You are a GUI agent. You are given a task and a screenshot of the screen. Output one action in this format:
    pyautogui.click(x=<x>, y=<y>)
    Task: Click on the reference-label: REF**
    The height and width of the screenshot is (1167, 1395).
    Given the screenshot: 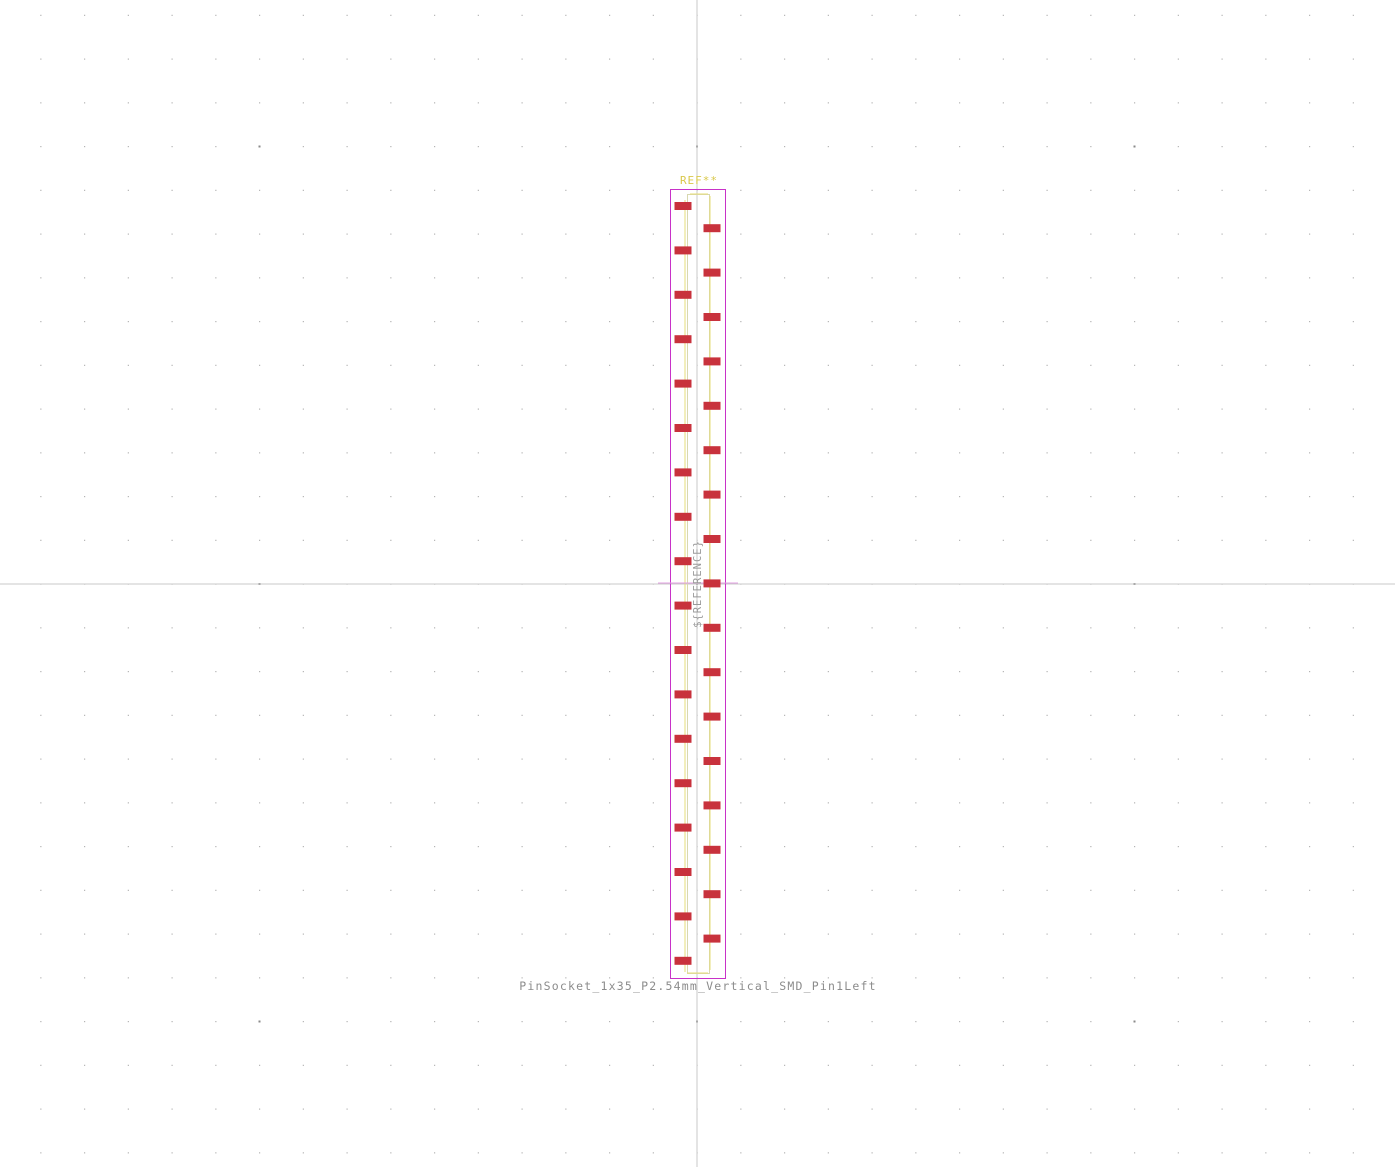 What is the action you would take?
    pyautogui.click(x=699, y=180)
    